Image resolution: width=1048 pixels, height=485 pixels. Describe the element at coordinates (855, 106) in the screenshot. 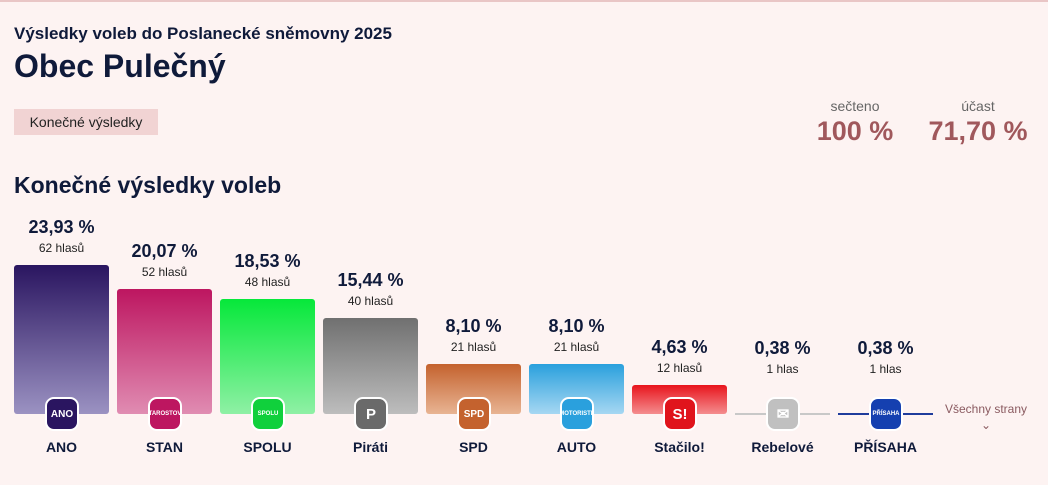

I see `counted-label: sečteno` at that location.